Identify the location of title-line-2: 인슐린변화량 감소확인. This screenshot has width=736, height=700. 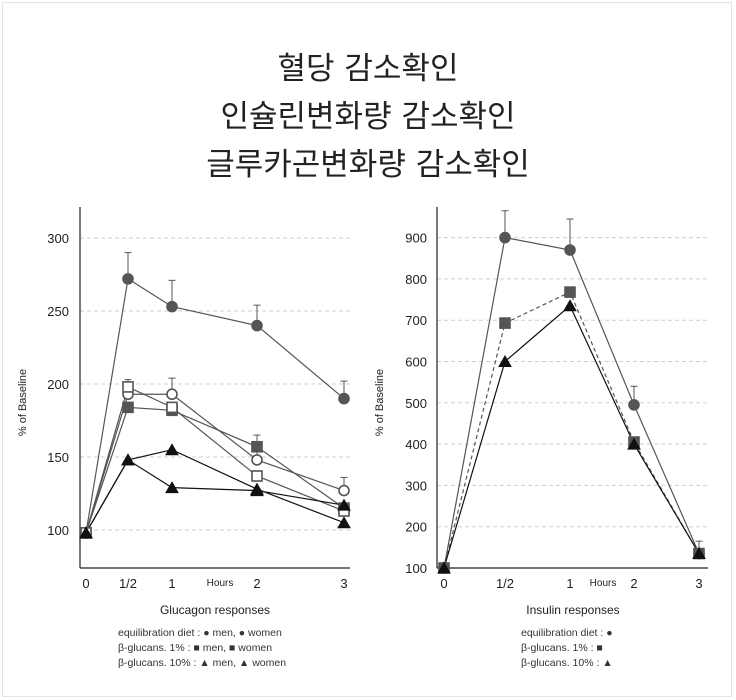
(368, 117).